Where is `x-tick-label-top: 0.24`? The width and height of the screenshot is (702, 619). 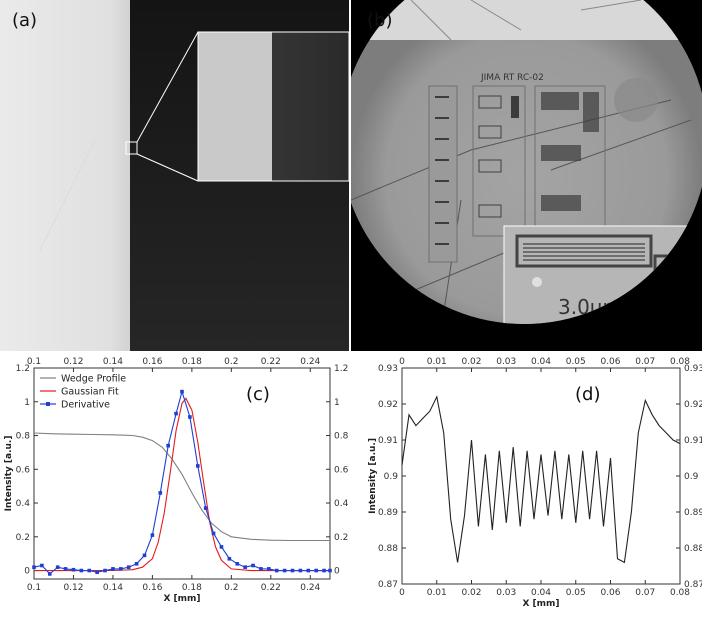 x-tick-label-top: 0.24 is located at coordinates (310, 362).